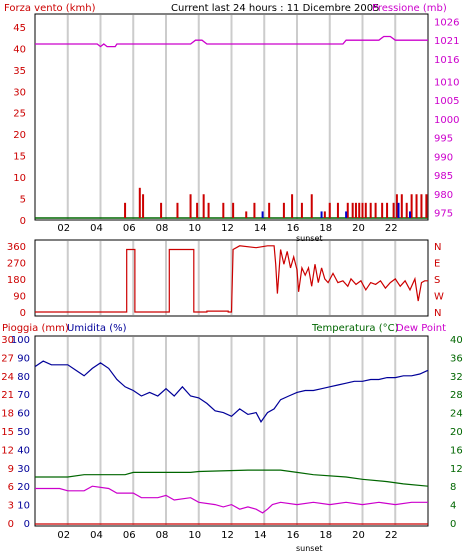 The width and height of the screenshot is (465, 555). I want to click on pressure-tick-label: 1005, so click(446, 101).